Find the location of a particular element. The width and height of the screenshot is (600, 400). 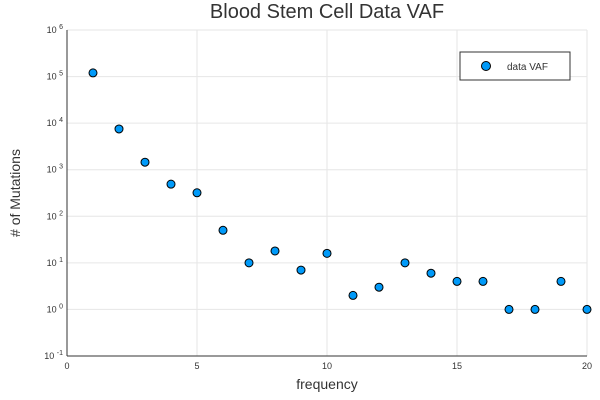

x-tick-label: 0 is located at coordinates (66, 366).